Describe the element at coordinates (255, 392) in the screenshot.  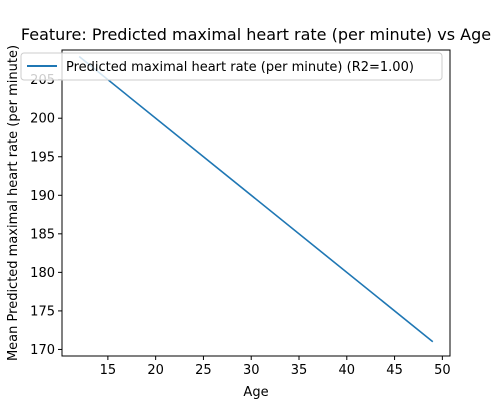
I see `x-axis-label: Age` at that location.